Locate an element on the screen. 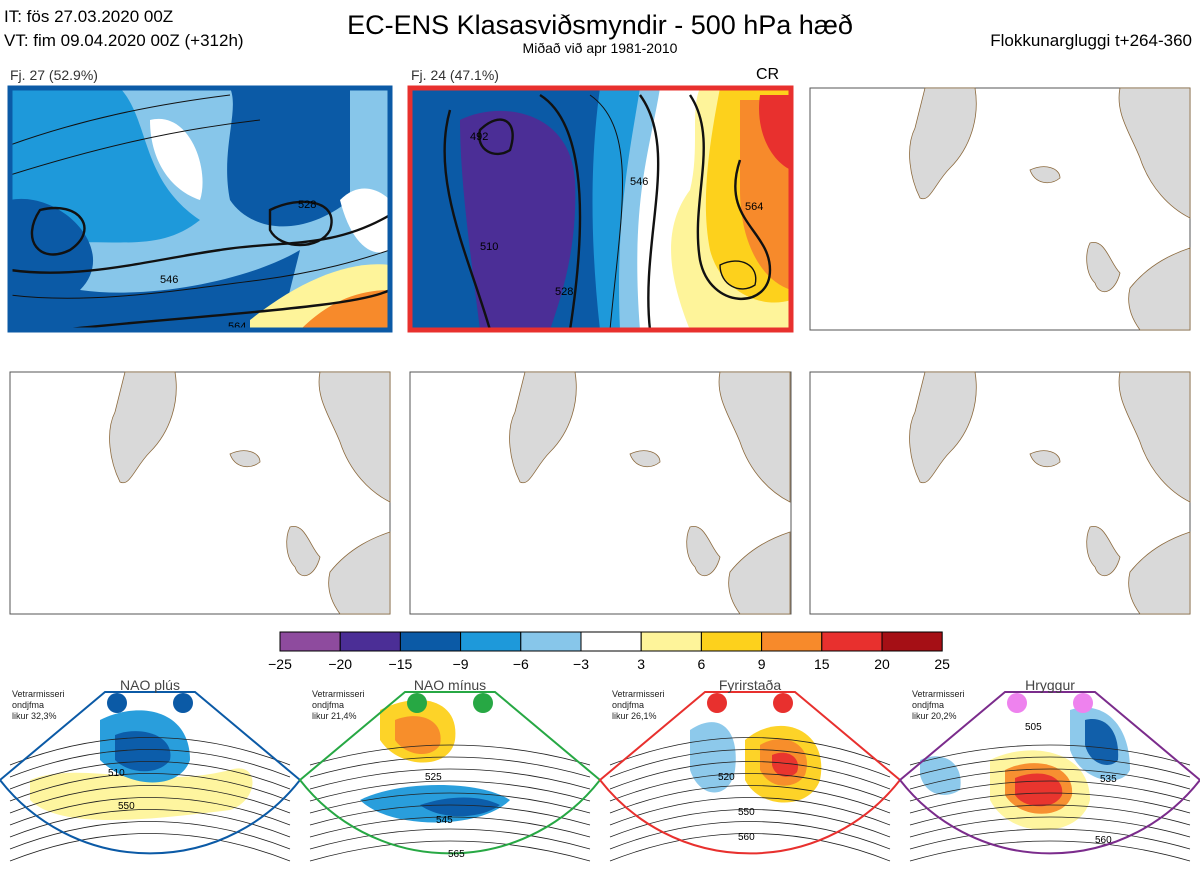  svg-text: 492 is located at coordinates (479, 137).